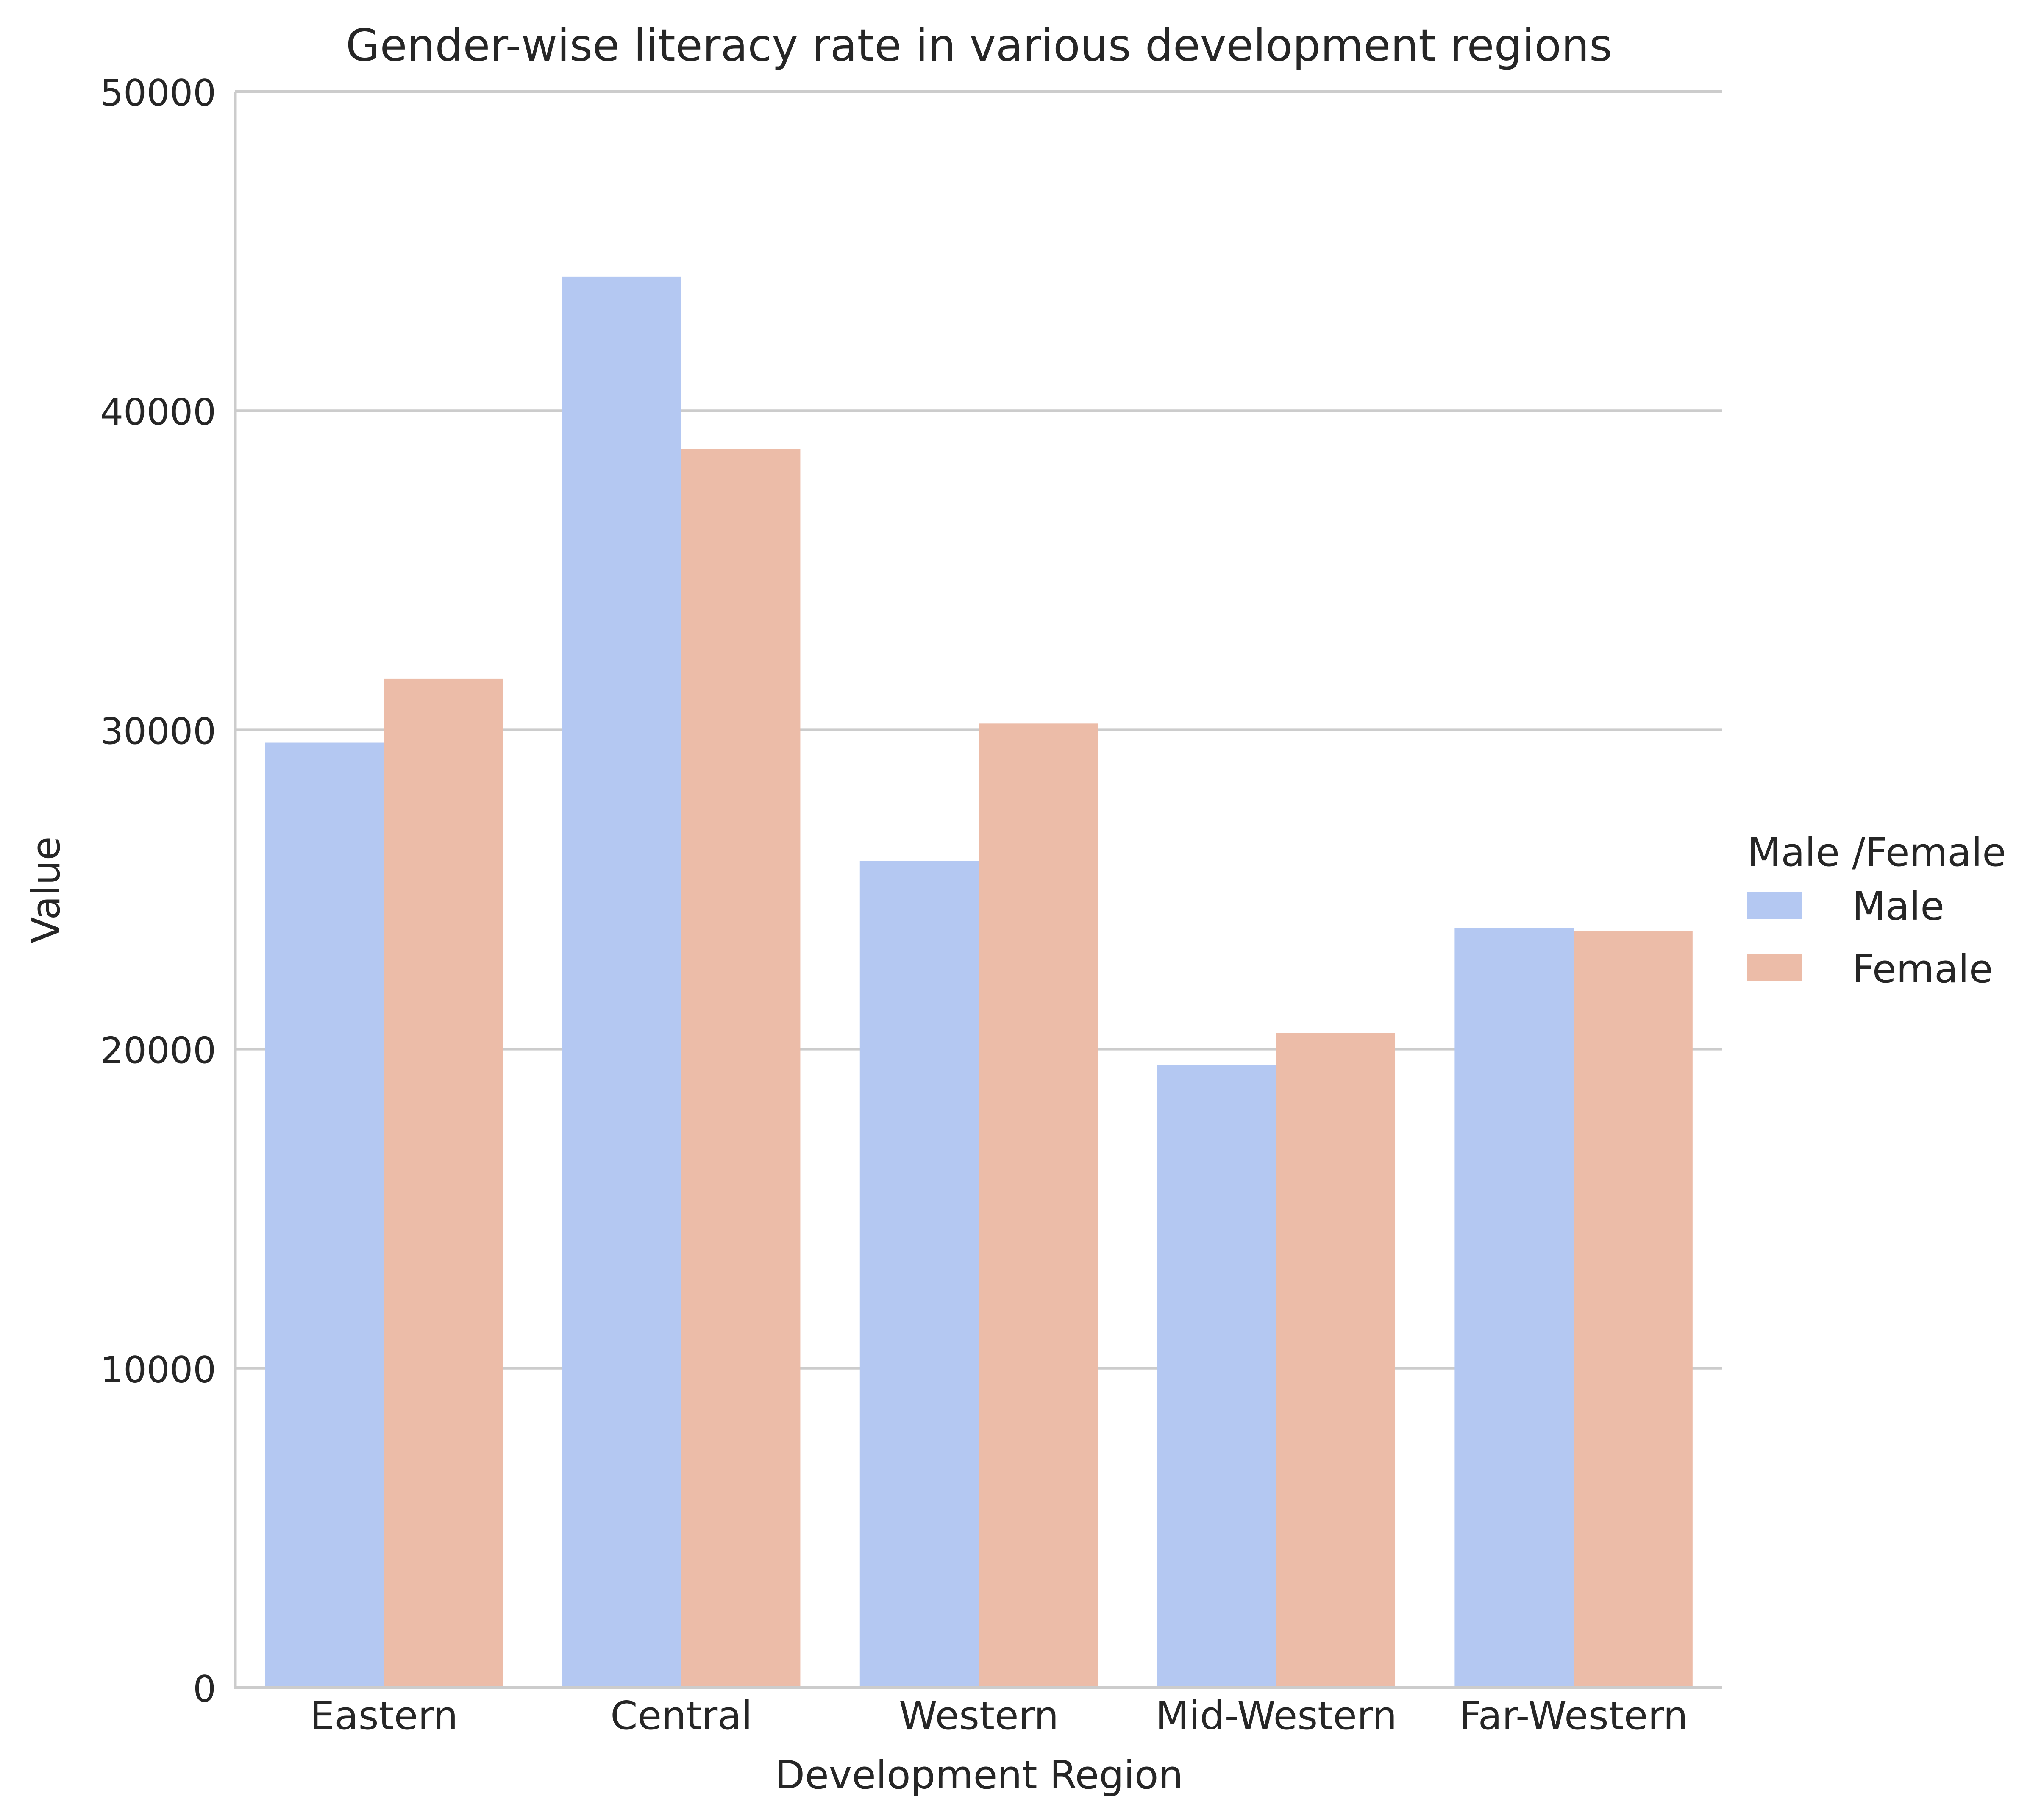 The width and height of the screenshot is (2044, 1810). Describe the element at coordinates (979, 1775) in the screenshot. I see `x-axis-label: Development Region` at that location.